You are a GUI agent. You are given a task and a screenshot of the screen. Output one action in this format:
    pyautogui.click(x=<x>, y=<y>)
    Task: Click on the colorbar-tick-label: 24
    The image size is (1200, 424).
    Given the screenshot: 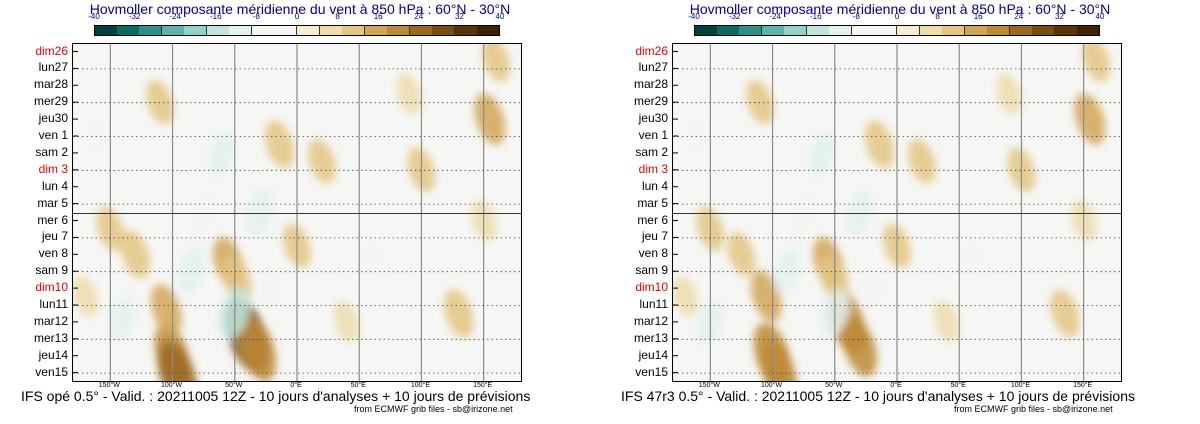 What is the action you would take?
    pyautogui.click(x=1019, y=16)
    